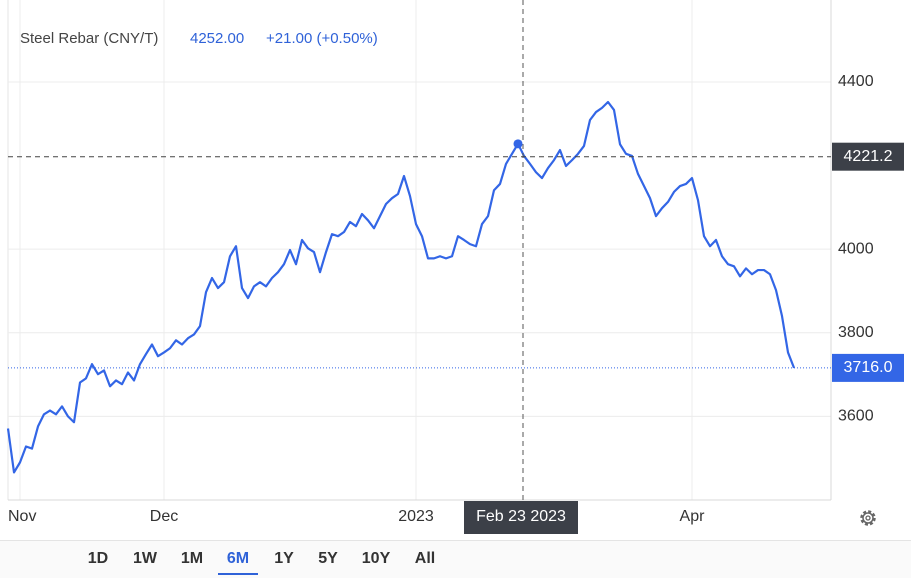 This screenshot has height=578, width=911. What do you see at coordinates (693, 516) in the screenshot?
I see `x-tick-label: Apr` at bounding box center [693, 516].